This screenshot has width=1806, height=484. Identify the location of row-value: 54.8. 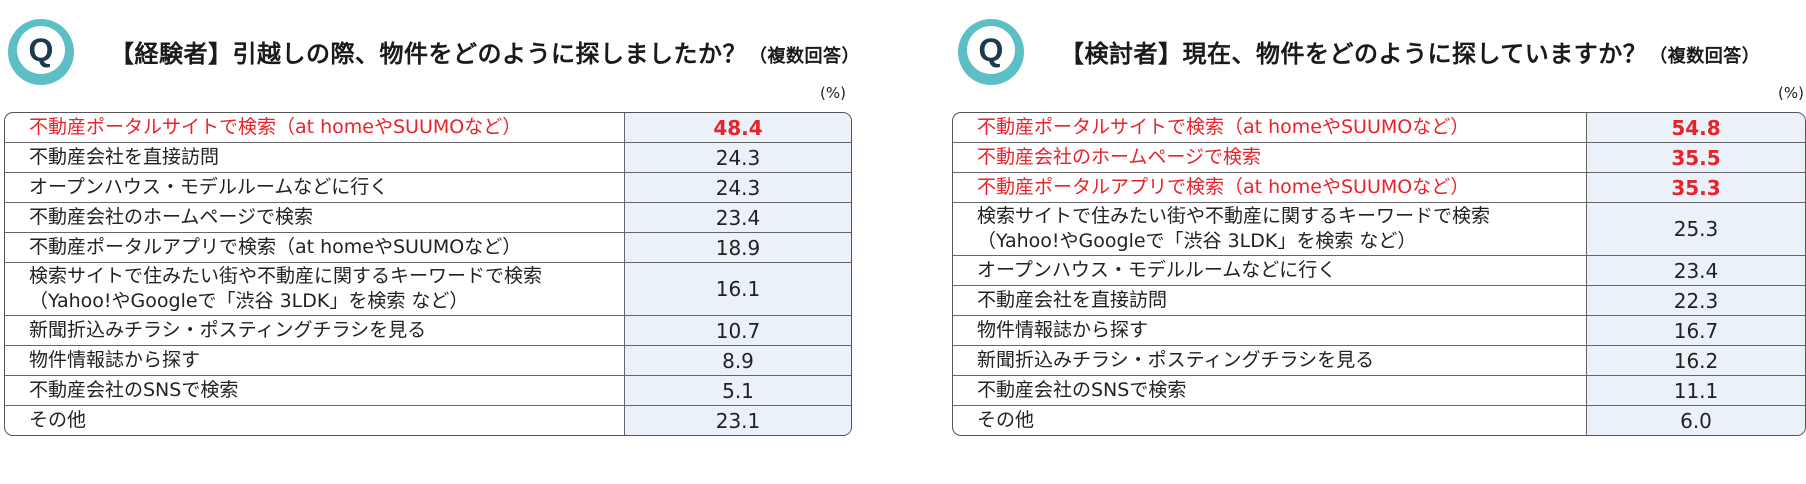
(1696, 127).